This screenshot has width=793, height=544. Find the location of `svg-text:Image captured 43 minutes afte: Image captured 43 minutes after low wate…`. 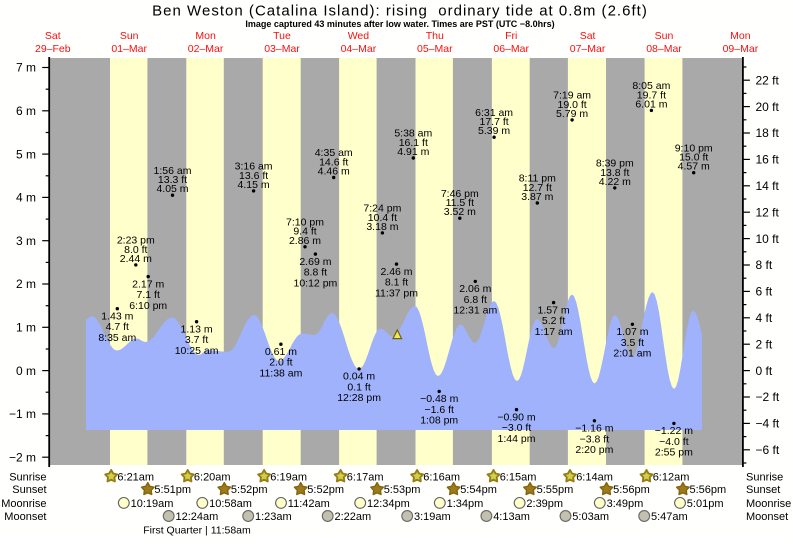

svg-text:Image captured 43 minutes afte: Image captured 43 minutes after low wate… is located at coordinates (399, 24).